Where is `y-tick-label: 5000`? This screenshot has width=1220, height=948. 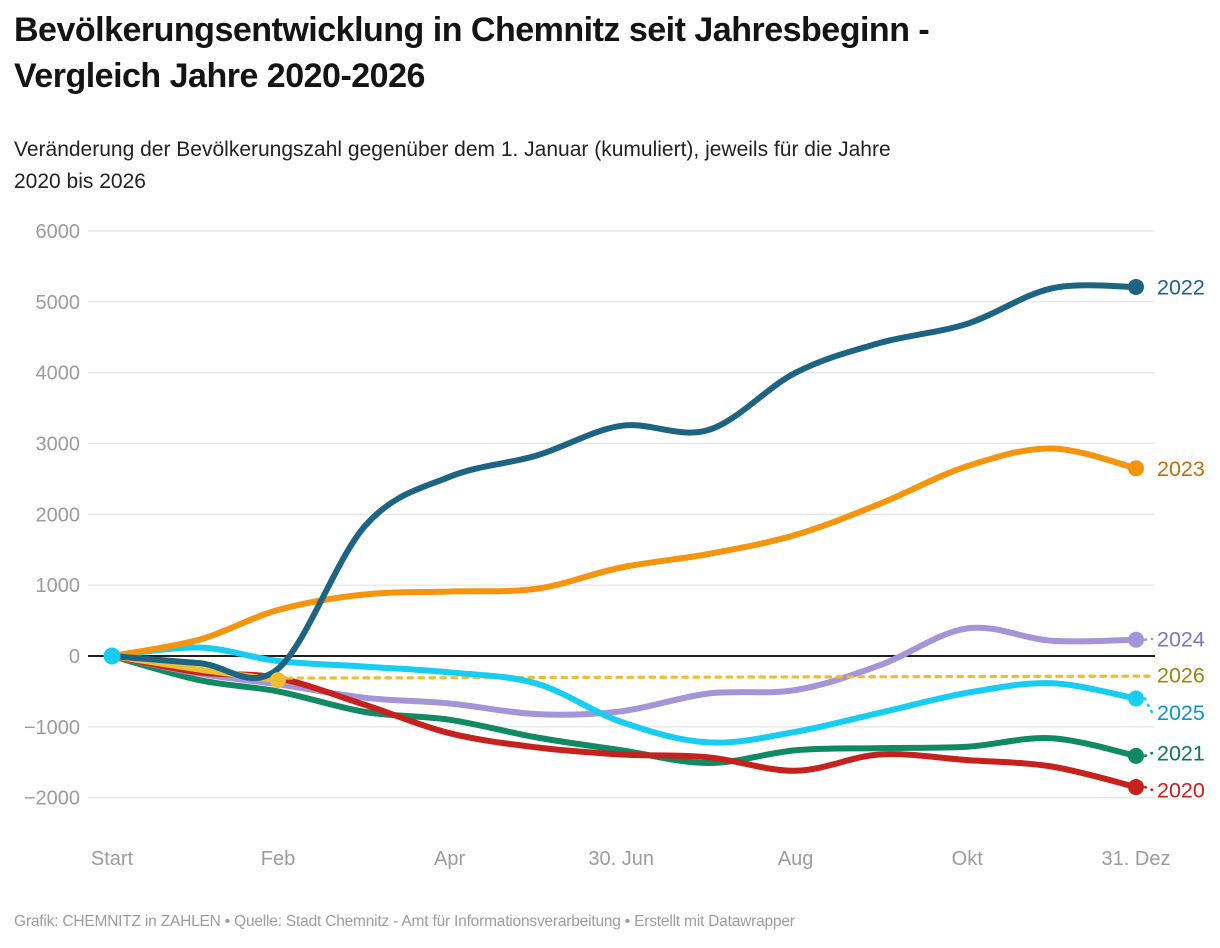 y-tick-label: 5000 is located at coordinates (58, 303).